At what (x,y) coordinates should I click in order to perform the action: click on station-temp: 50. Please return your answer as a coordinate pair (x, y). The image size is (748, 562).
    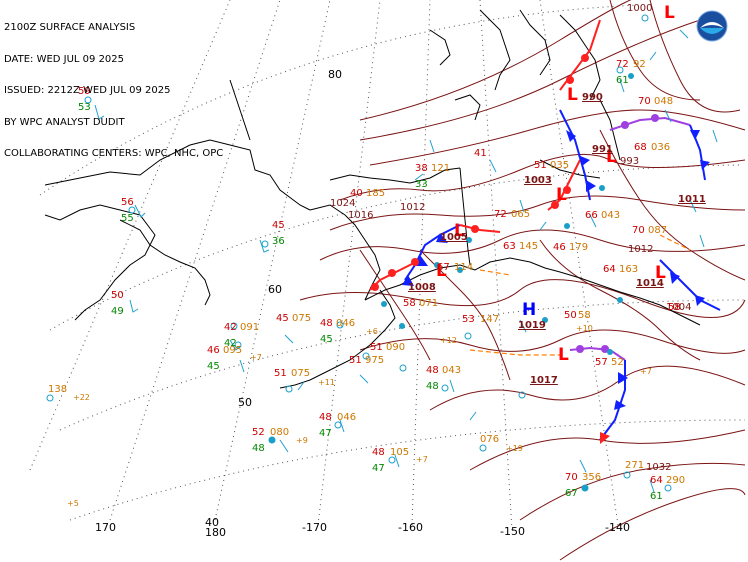
    Looking at the image, I should click on (570, 315).